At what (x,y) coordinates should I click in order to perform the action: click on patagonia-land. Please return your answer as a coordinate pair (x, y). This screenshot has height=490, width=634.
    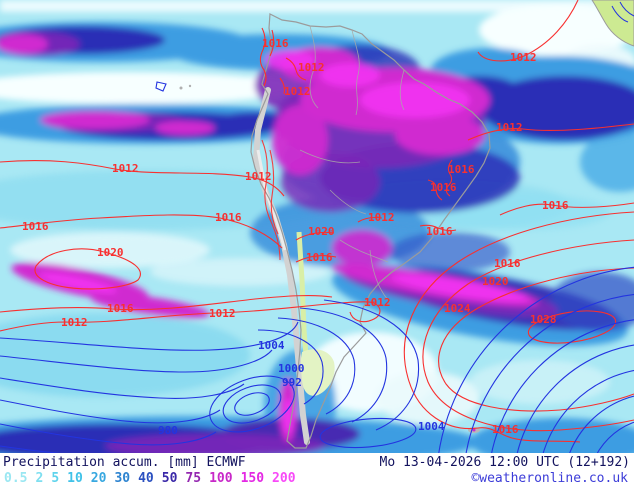
    Looking at the image, I should click on (317, 372).